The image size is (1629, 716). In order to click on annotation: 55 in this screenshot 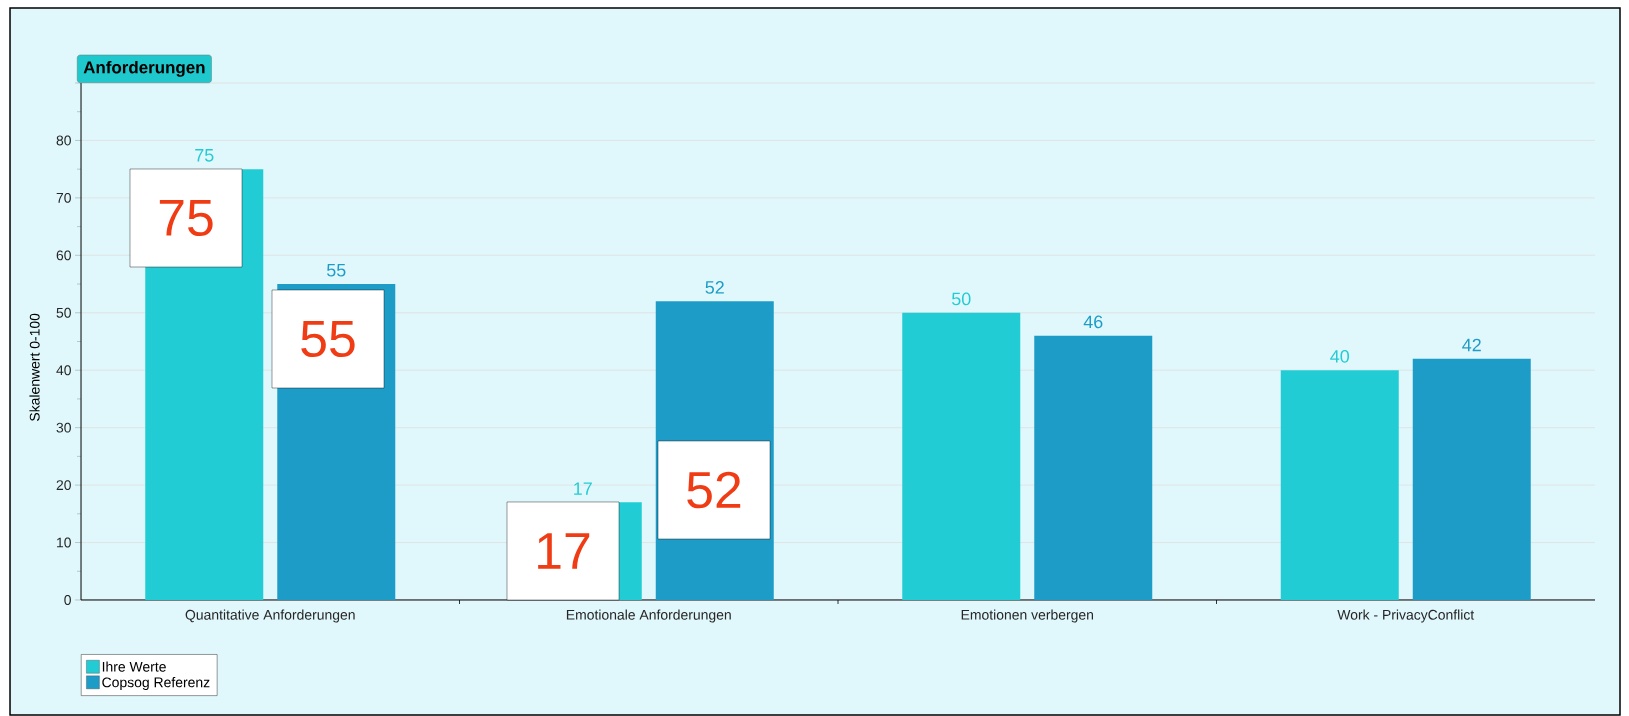, I will do `click(336, 270)`.